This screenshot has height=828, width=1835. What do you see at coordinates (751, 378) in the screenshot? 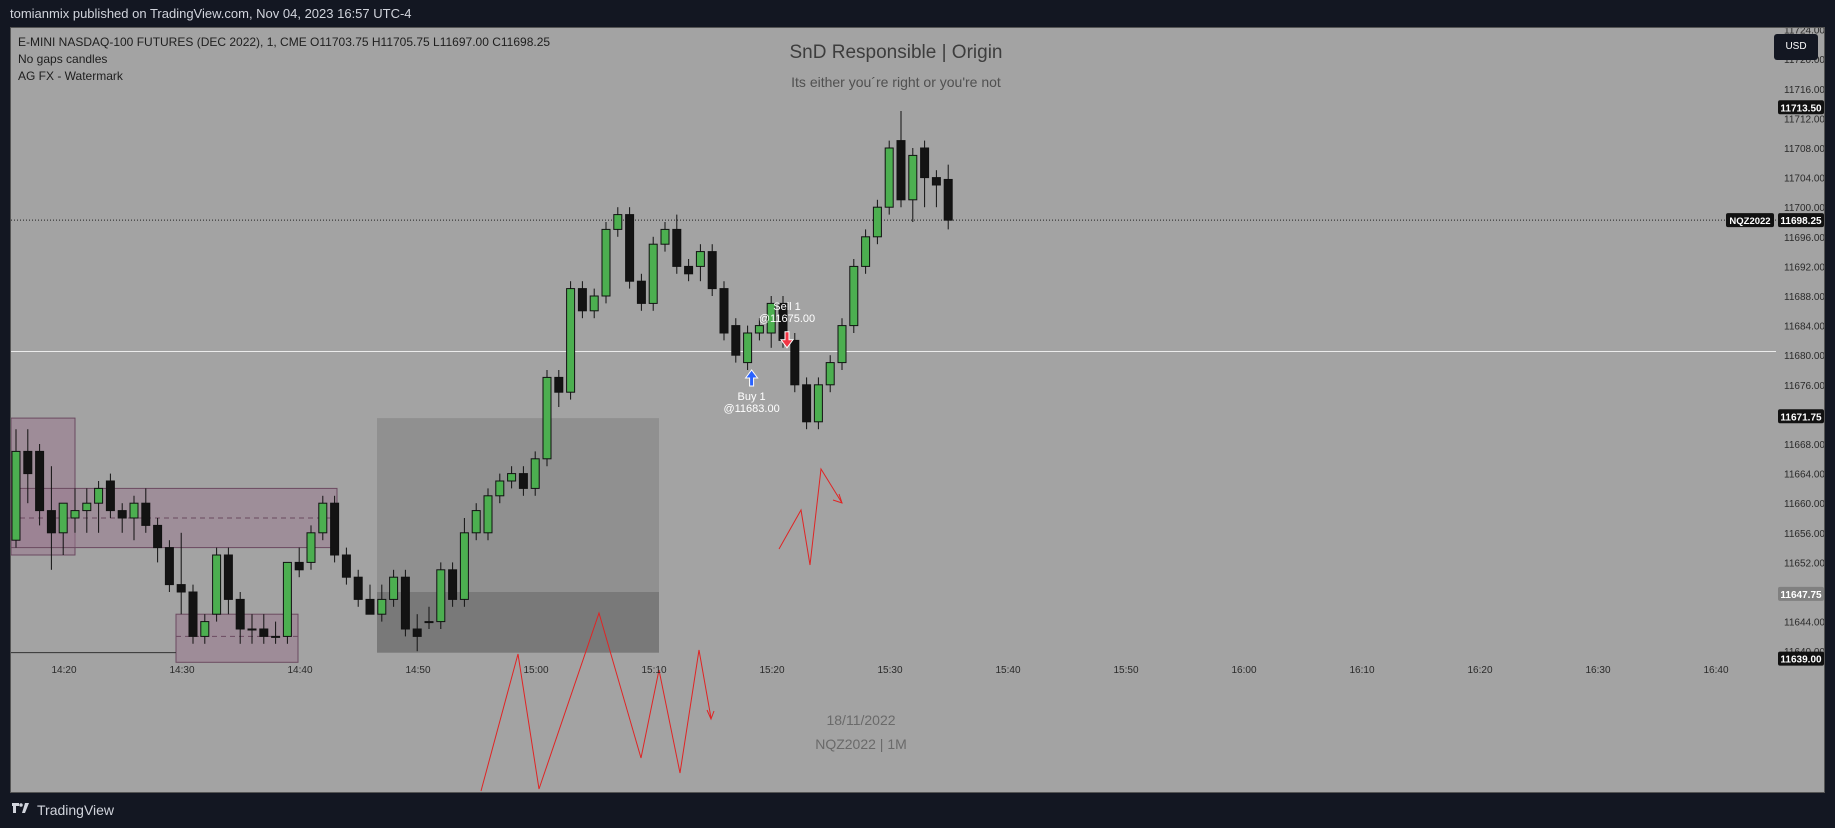
I see `buy-arrow-icon` at bounding box center [751, 378].